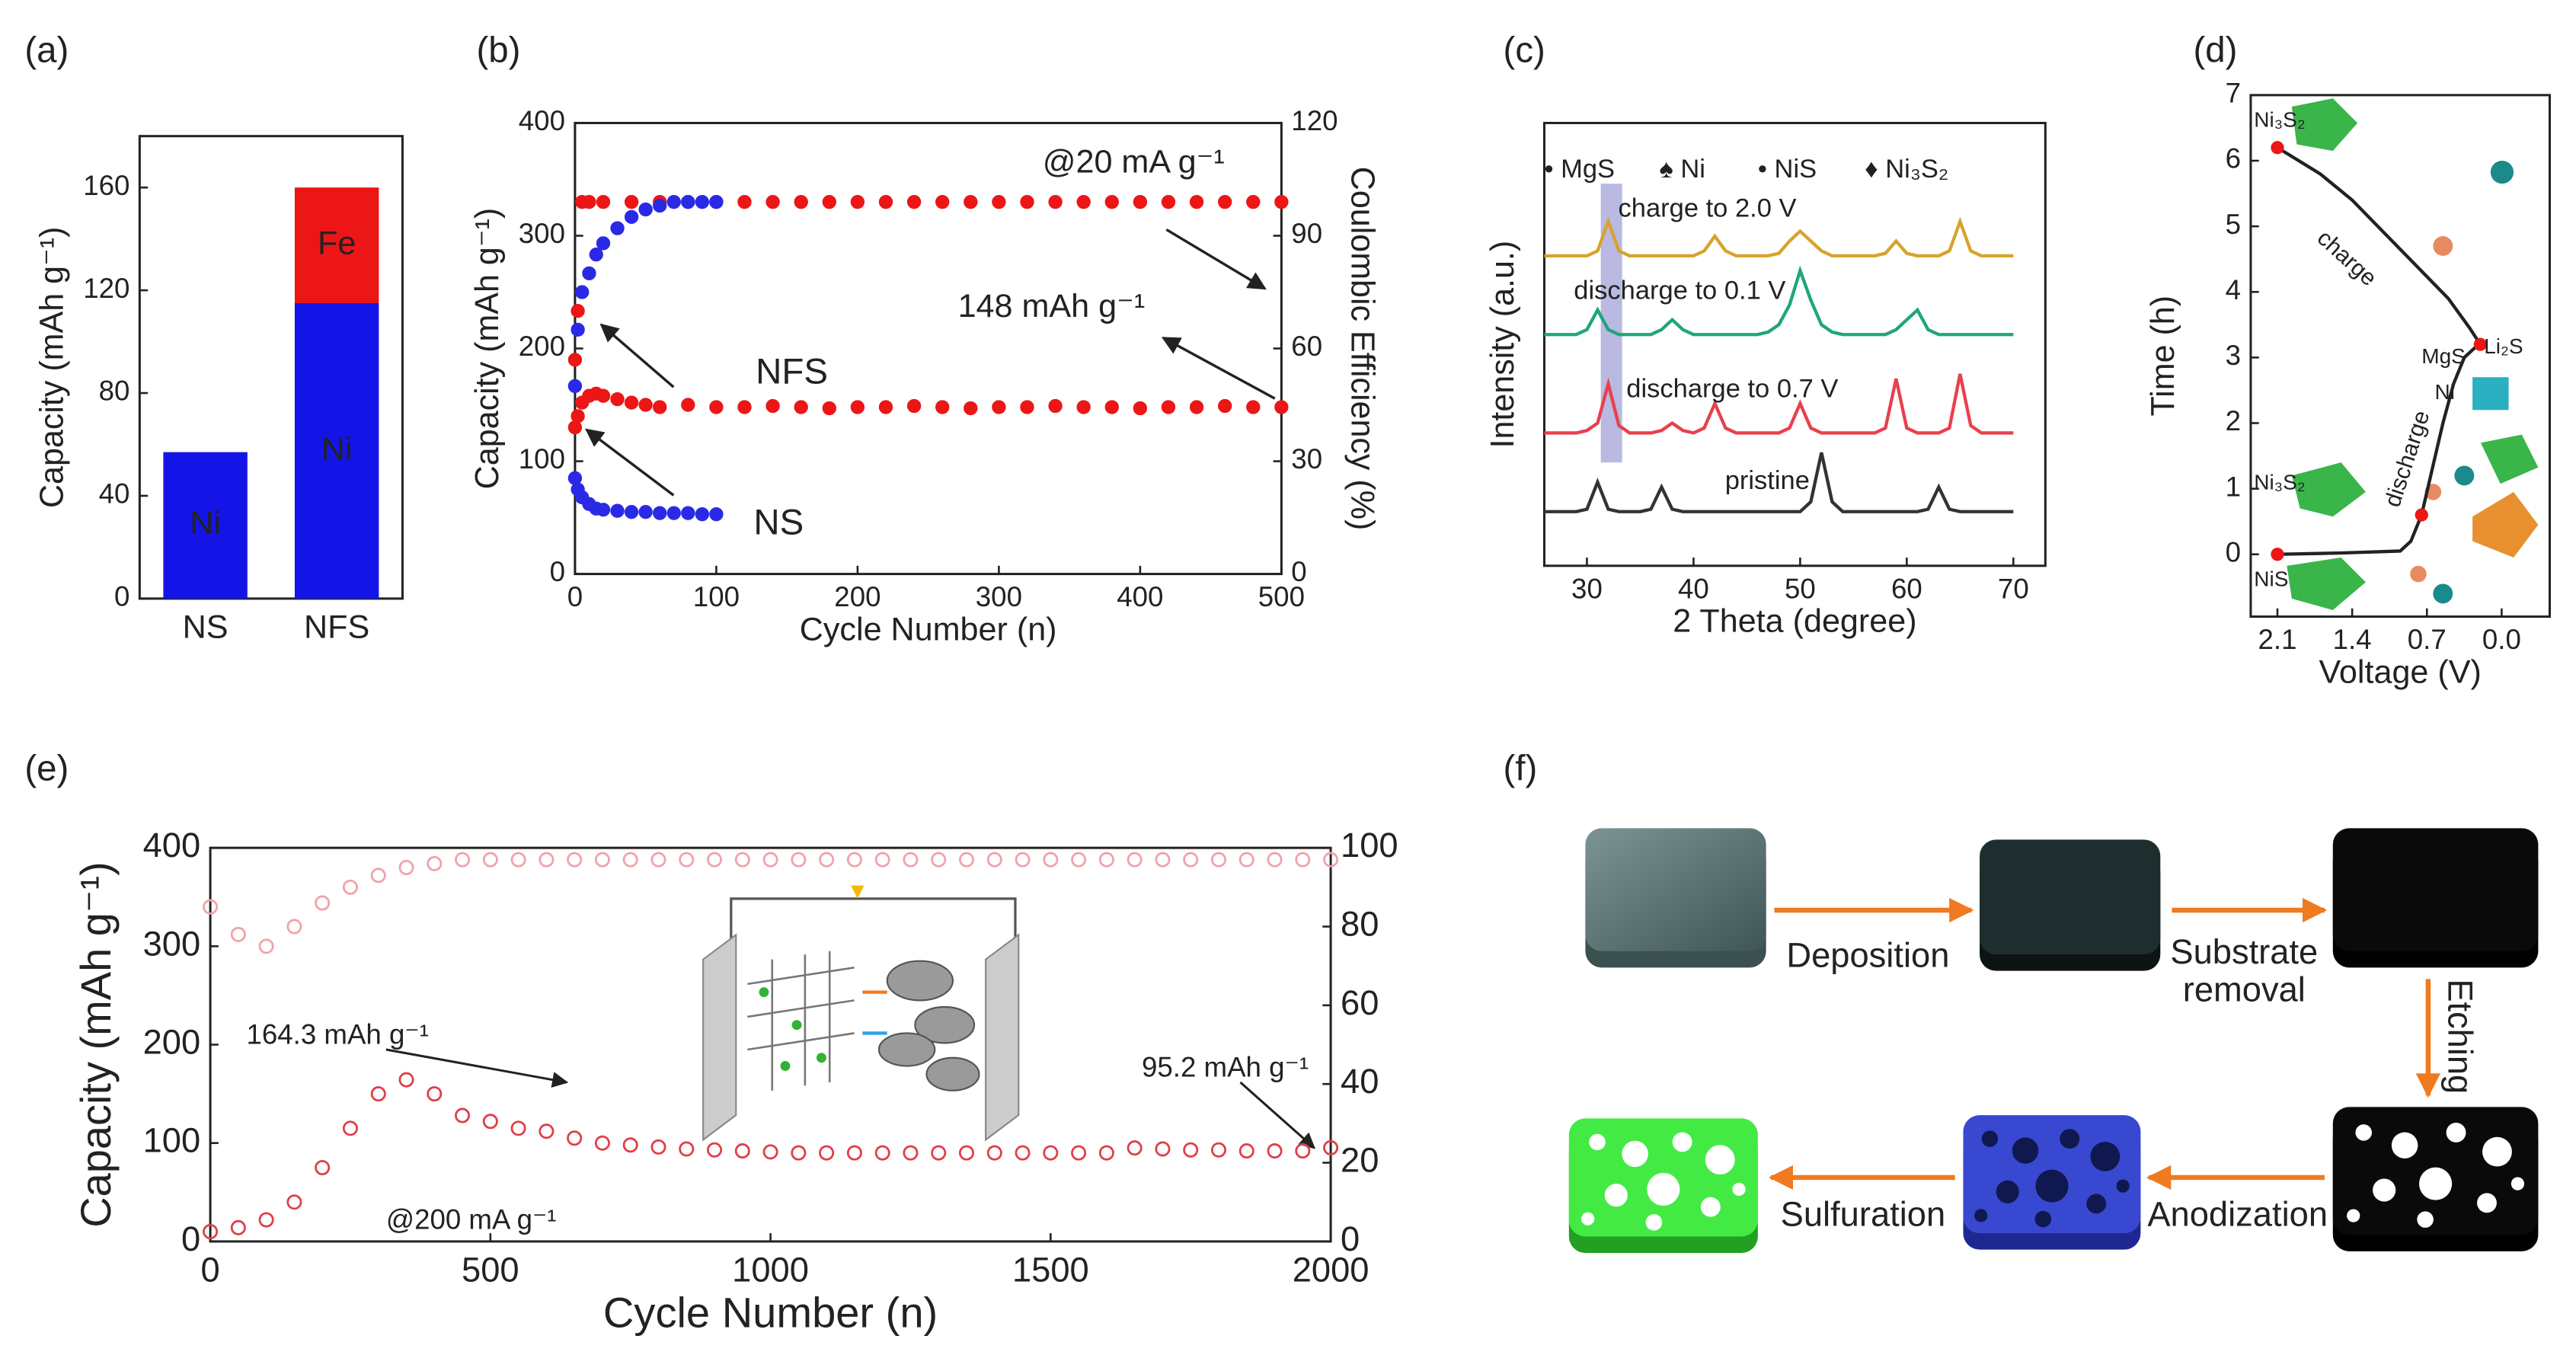 The height and width of the screenshot is (1371, 2576). What do you see at coordinates (172, 845) in the screenshot?
I see `y-tick-label: 400` at bounding box center [172, 845].